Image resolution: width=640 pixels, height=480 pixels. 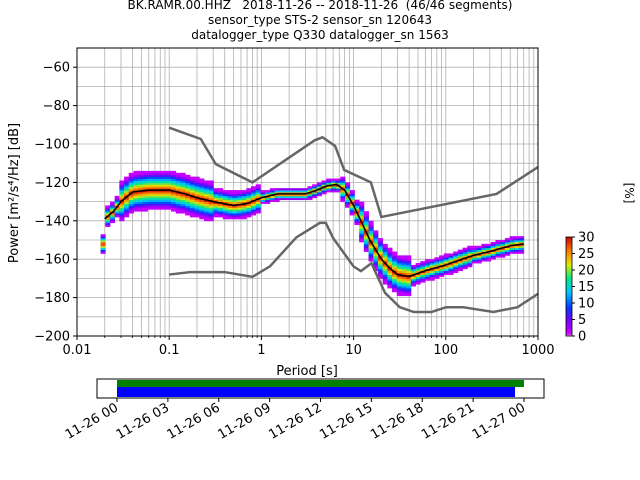 I want to click on x-tick-label: 0.1, so click(x=169, y=350).